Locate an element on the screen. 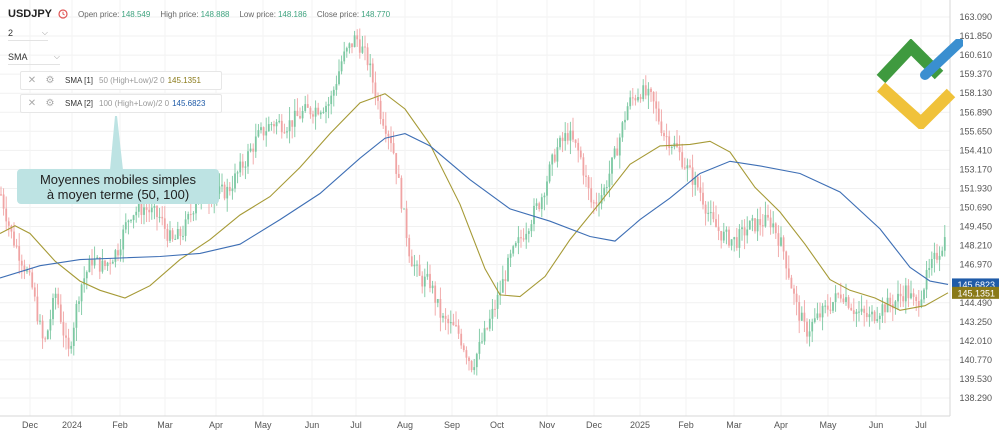 The height and width of the screenshot is (432, 1000). price-tick-label: 144.490 is located at coordinates (975, 303).